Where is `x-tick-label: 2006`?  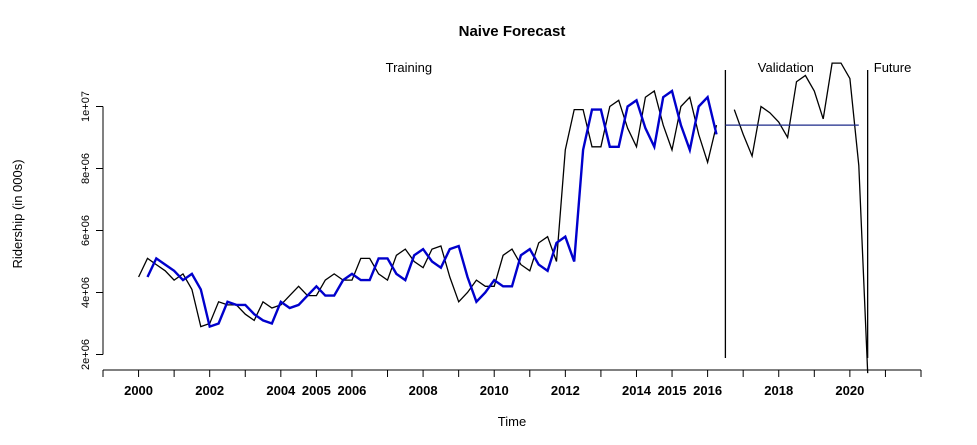
x-tick-label: 2006 is located at coordinates (351, 390).